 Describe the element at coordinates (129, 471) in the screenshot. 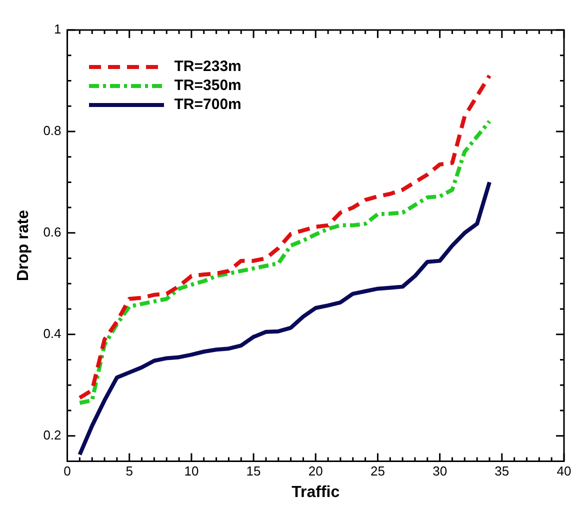

I see `x-tick-label: 5` at that location.